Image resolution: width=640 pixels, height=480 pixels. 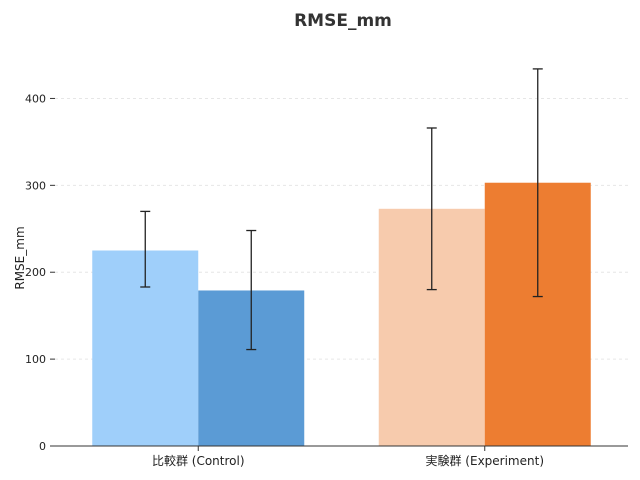 I want to click on x-tick-label: 比較群 (Control), so click(x=198, y=460).